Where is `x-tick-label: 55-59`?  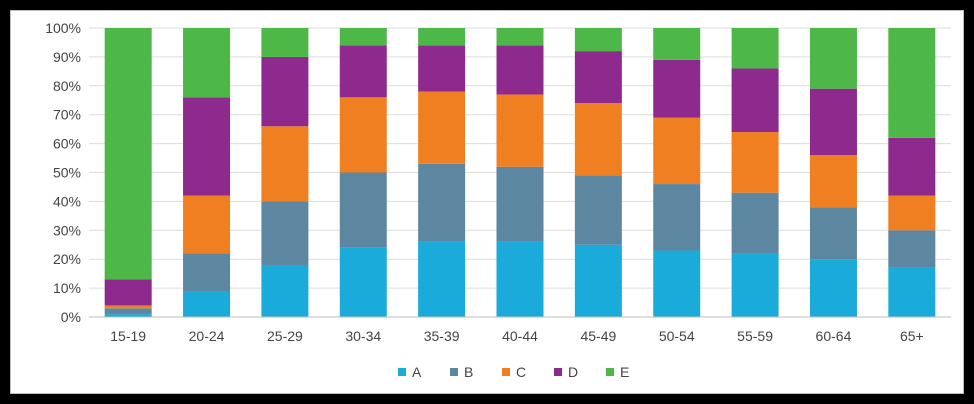
x-tick-label: 55-59 is located at coordinates (755, 336).